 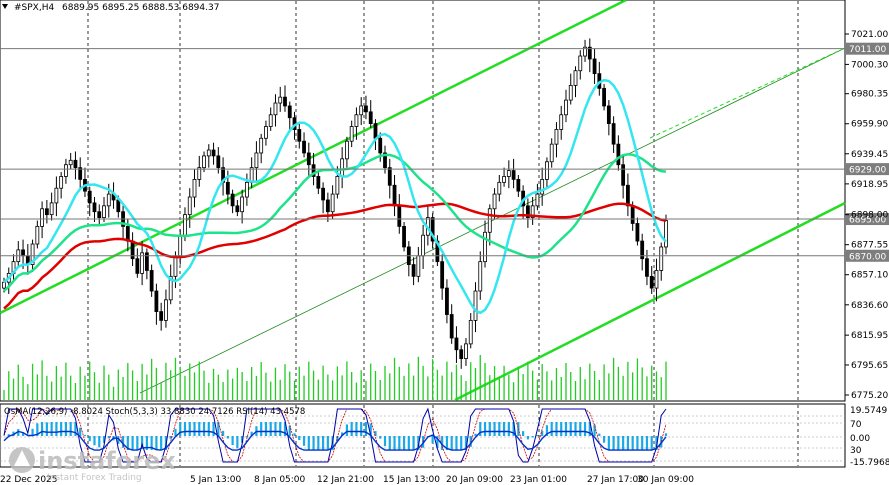 I want to click on sub-tick-label-1: 70, so click(x=856, y=425).